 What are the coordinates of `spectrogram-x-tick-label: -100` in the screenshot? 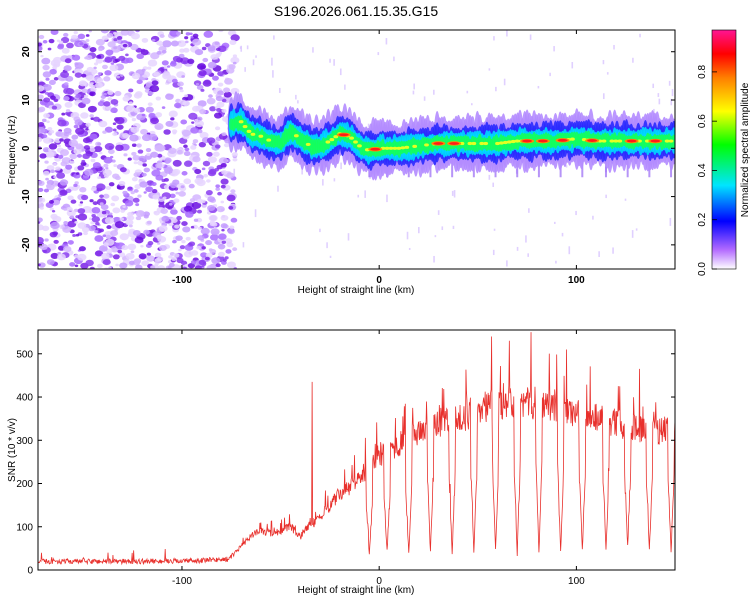 It's located at (182, 280).